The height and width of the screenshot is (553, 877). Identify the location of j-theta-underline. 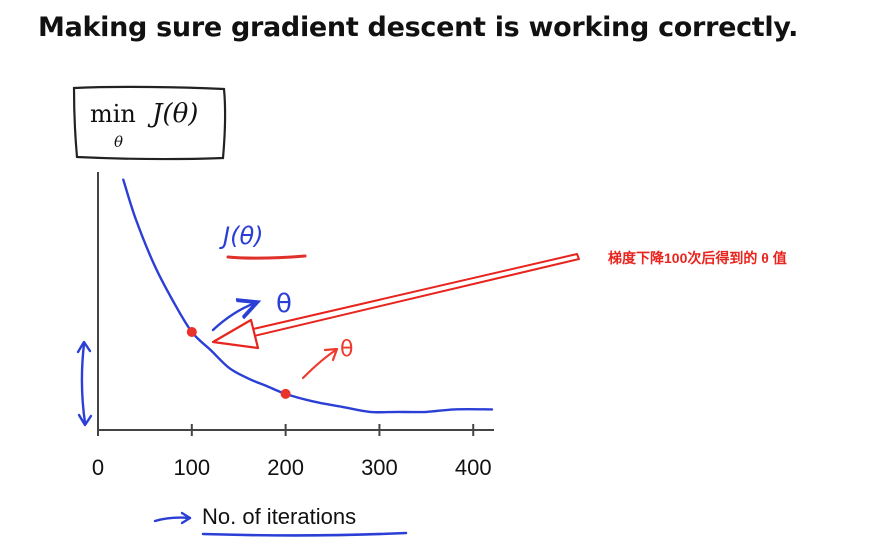
(266, 257).